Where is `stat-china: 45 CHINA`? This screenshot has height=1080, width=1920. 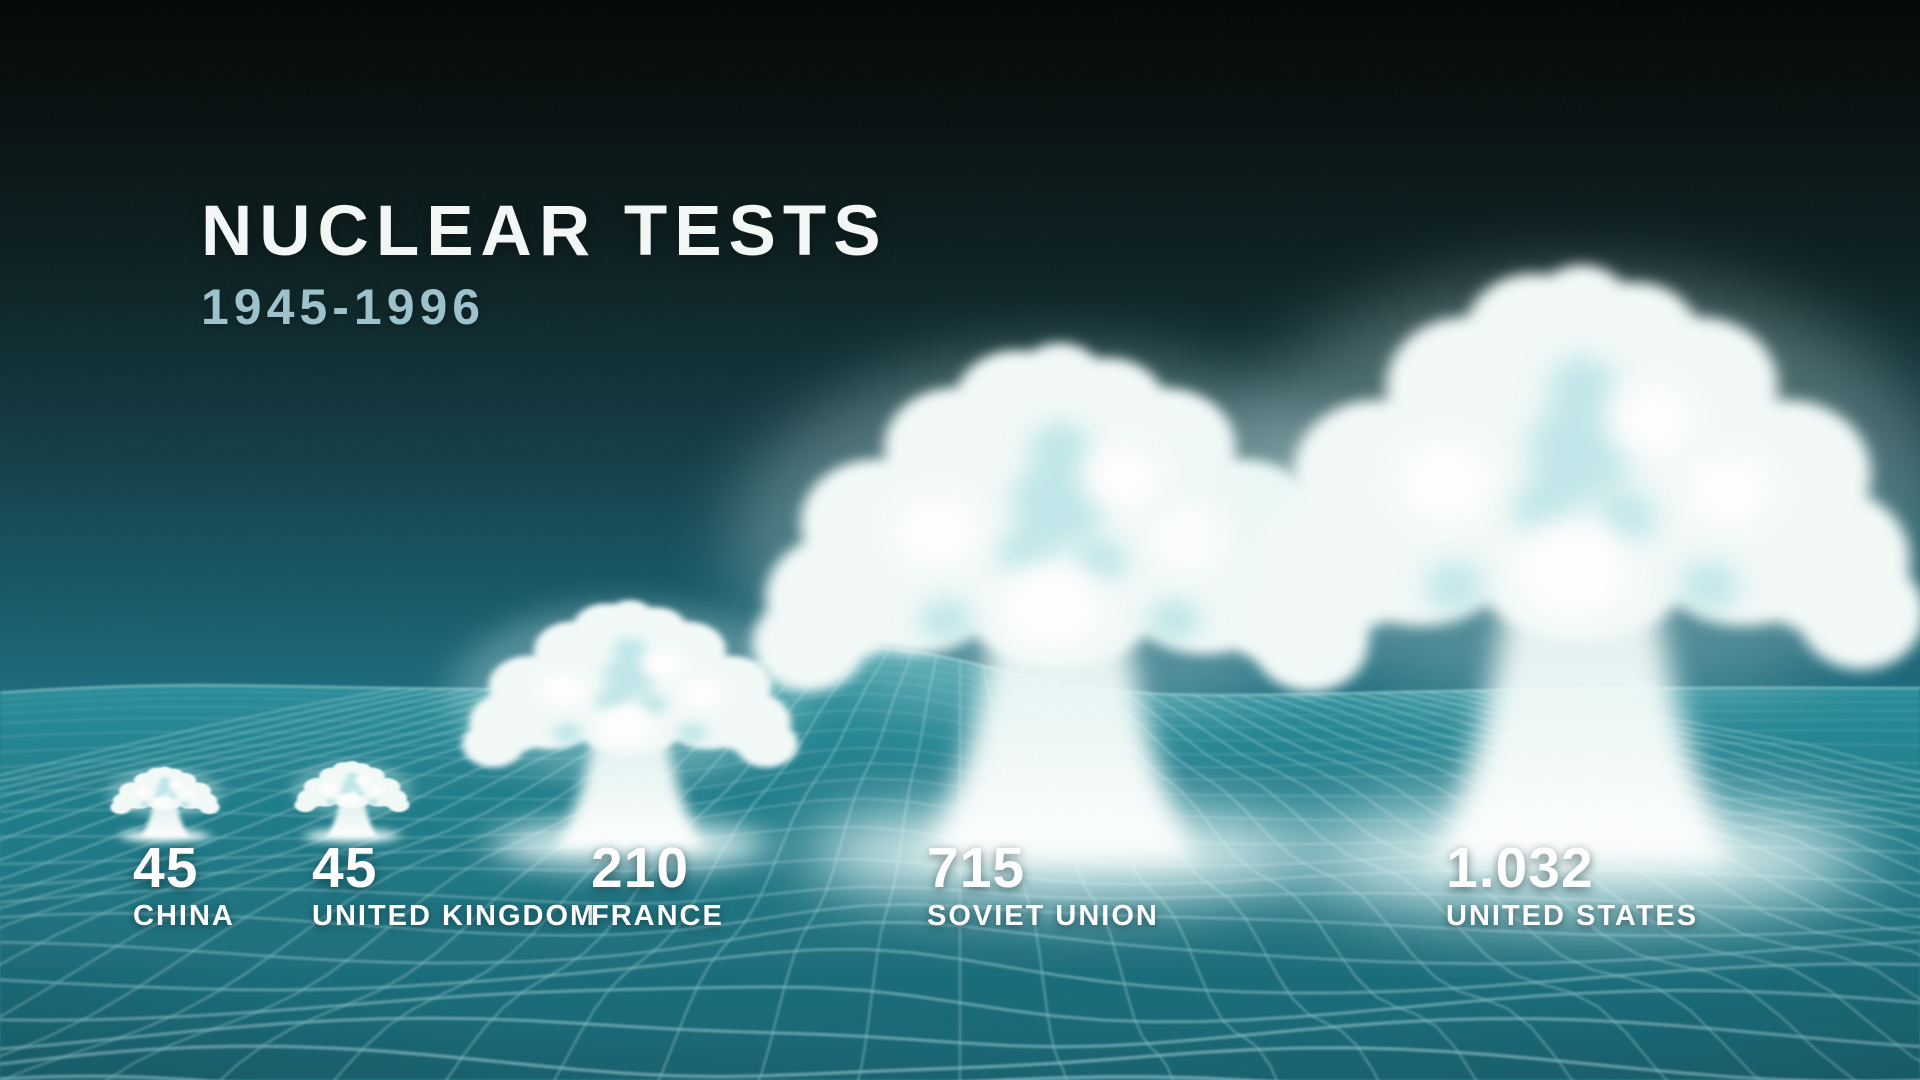
stat-china: 45 CHINA is located at coordinates (184, 885).